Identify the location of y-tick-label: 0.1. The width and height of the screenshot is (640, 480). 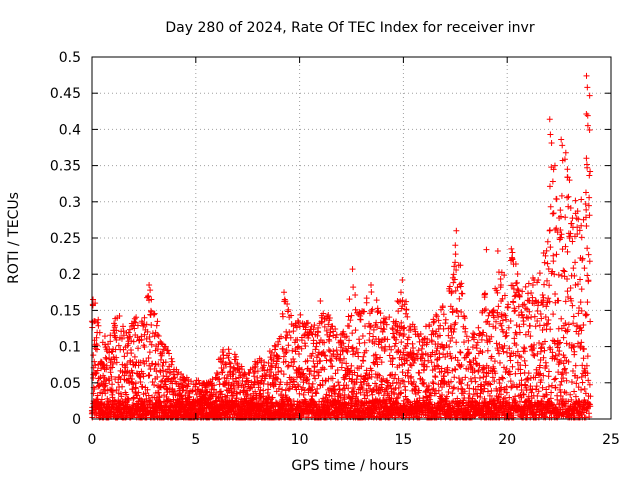
(70, 348).